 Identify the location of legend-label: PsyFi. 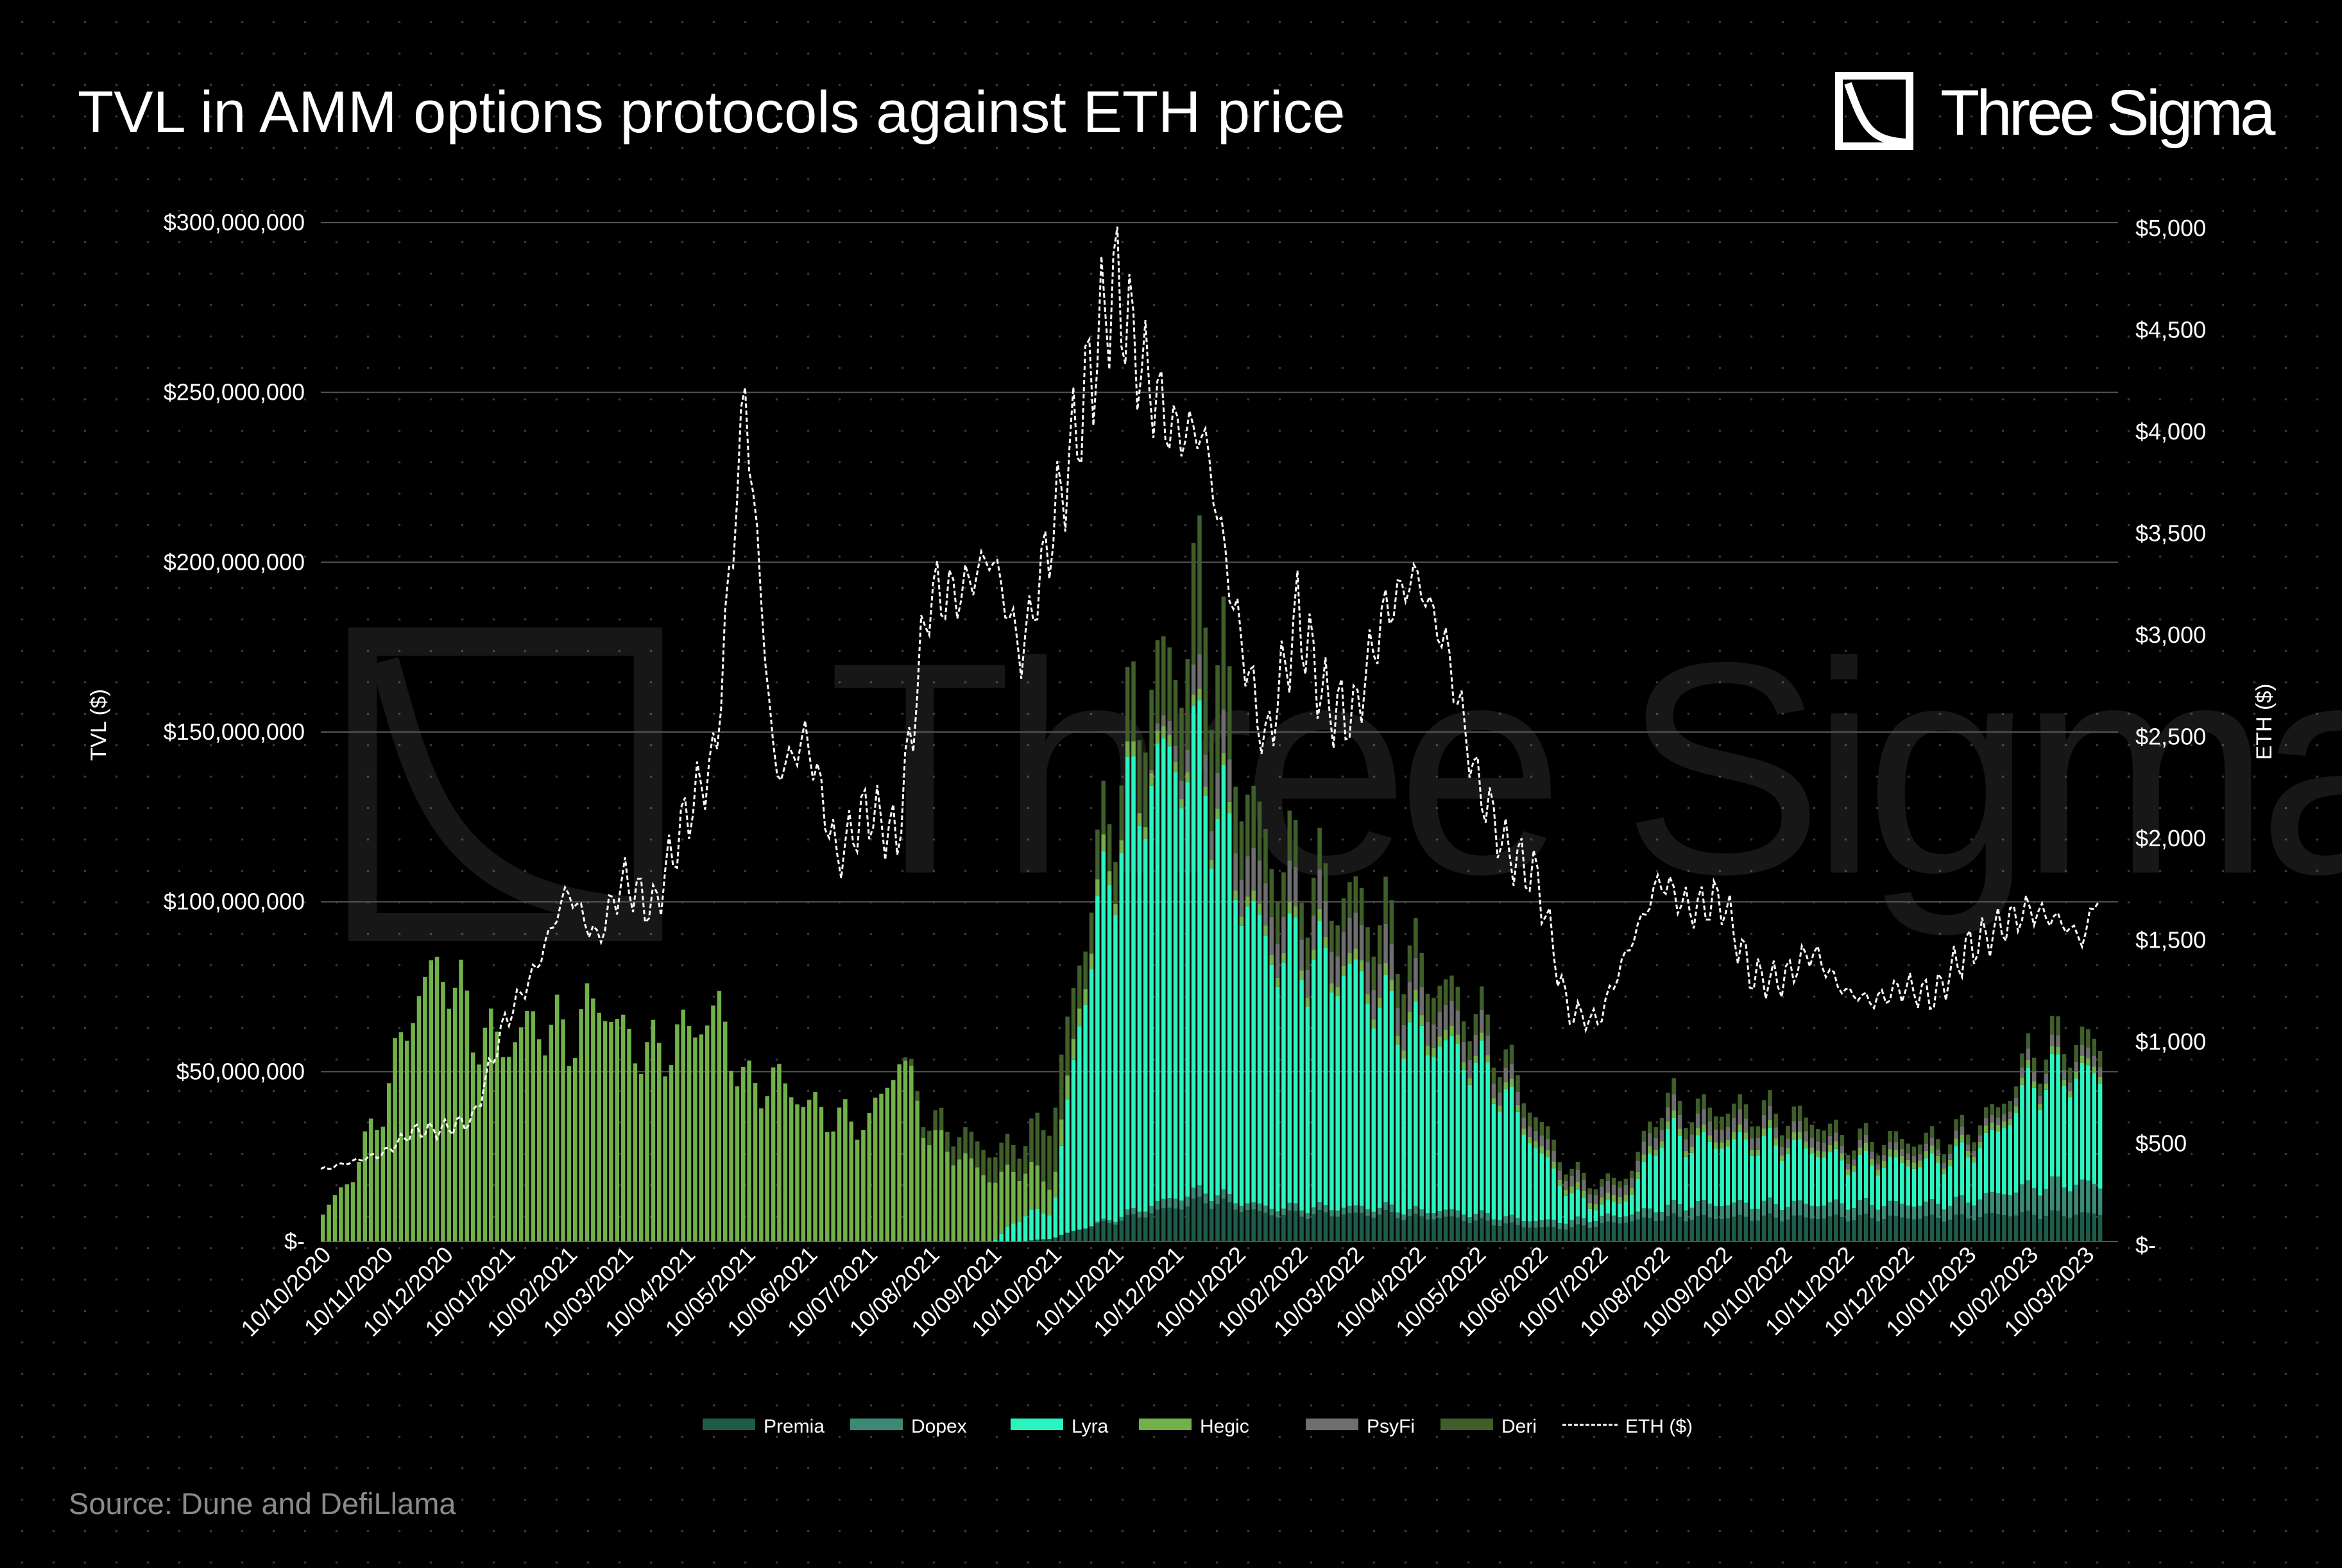
(1391, 1426).